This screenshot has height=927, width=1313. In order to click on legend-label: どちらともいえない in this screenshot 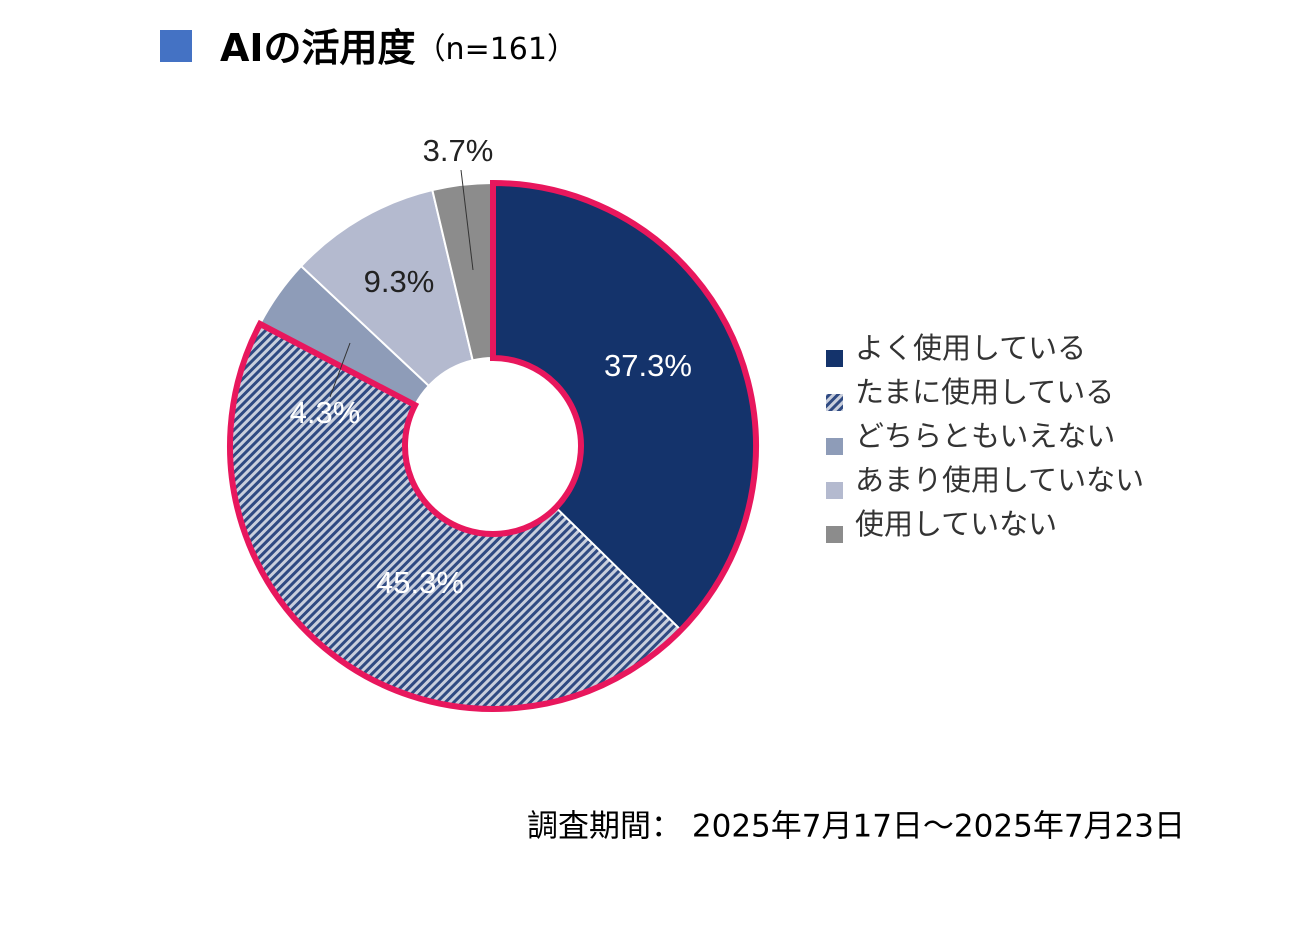, I will do `click(985, 436)`.